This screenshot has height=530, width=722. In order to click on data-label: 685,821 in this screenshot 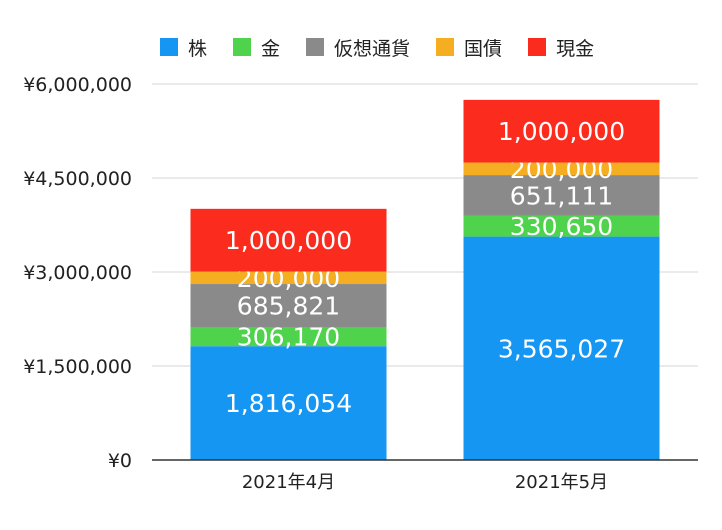, I will do `click(288, 306)`.